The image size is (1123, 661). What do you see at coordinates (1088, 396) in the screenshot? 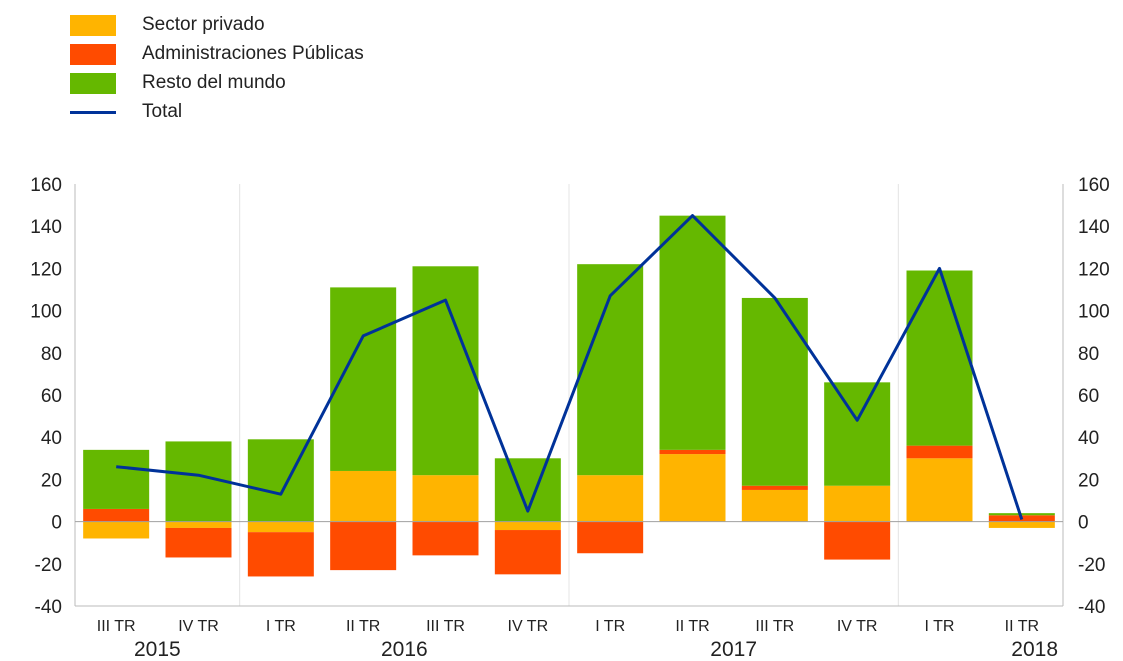
I see `y-tick-label-right: 60` at bounding box center [1088, 396].